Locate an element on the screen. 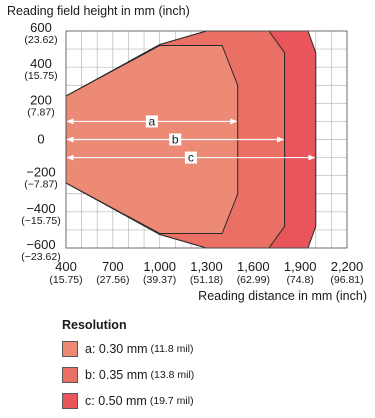 This screenshot has height=418, width=375. y-tick-sublabel: (23.62) is located at coordinates (40, 40).